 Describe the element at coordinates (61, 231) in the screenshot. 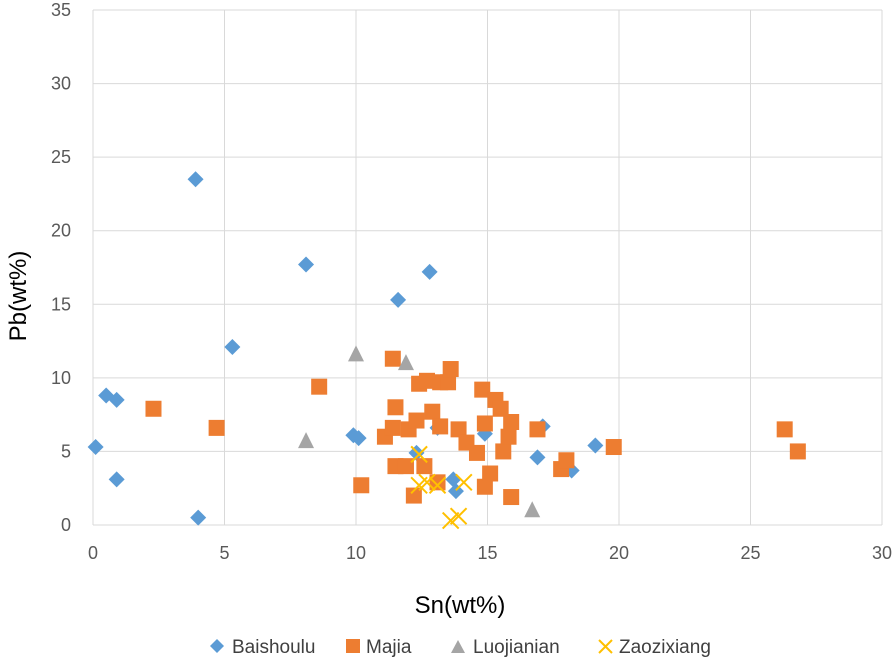

I see `y-tick-label: 20` at that location.